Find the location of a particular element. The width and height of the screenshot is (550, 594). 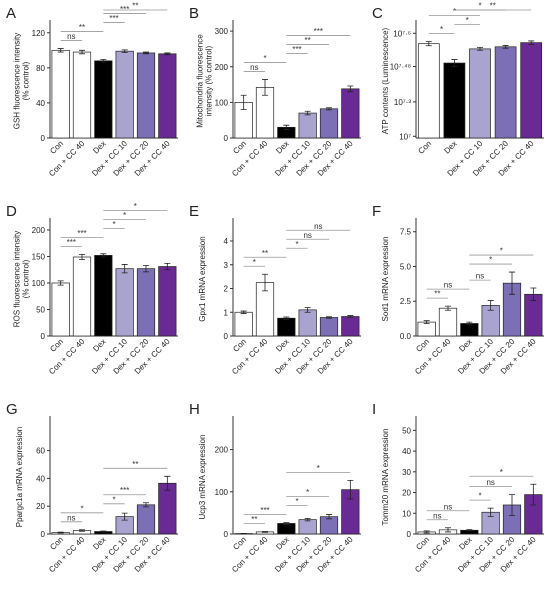

y-axis-label: GSH fluorescence intensity is located at coordinates (17, 81).